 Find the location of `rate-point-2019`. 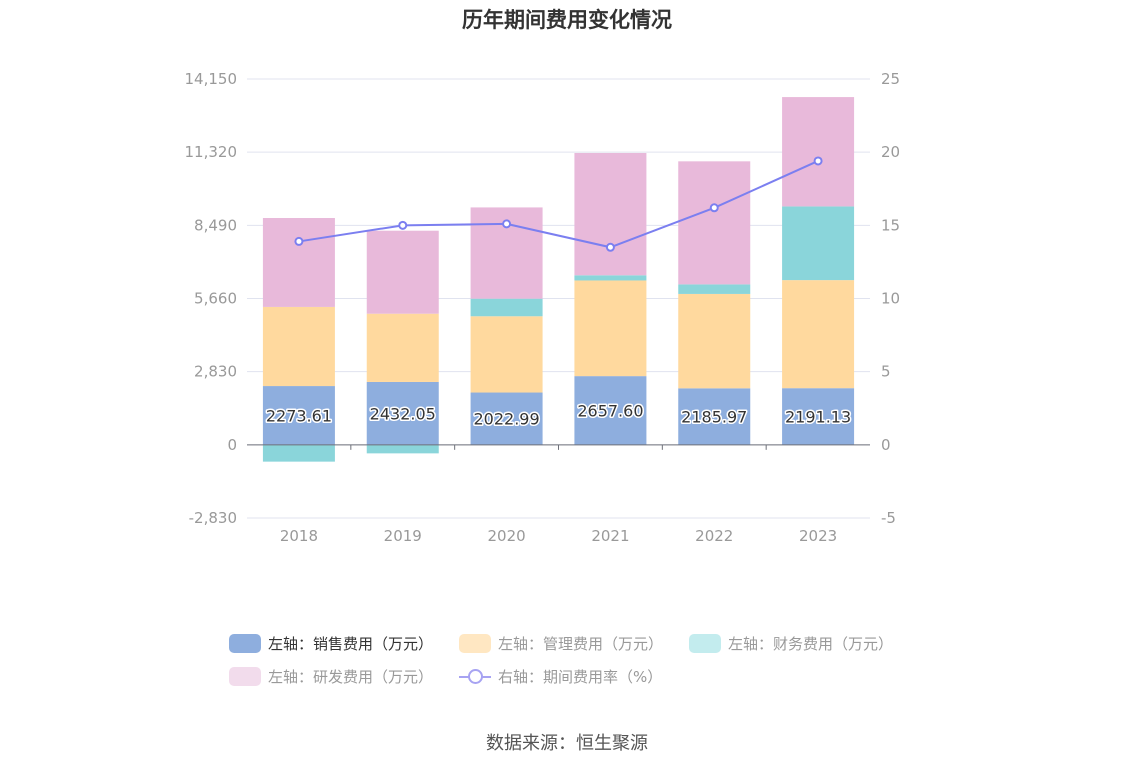

rate-point-2019 is located at coordinates (403, 225).